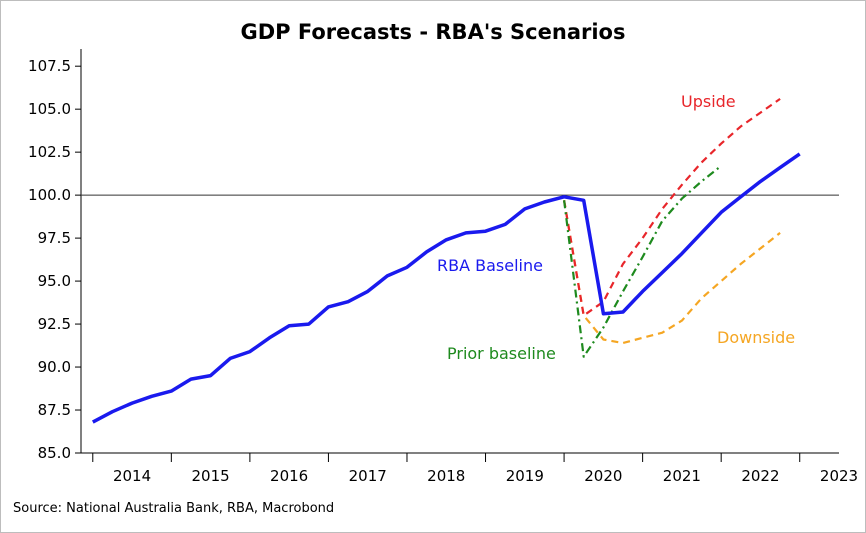 This screenshot has height=533, width=866. I want to click on series-line-prior-baseline, so click(642, 261).